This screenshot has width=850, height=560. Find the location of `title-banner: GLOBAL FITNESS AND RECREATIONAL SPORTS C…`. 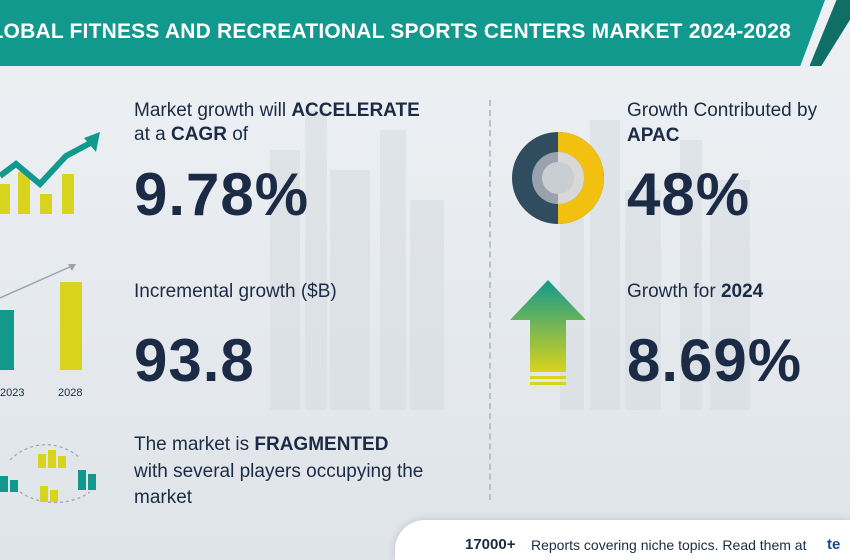

title-banner: GLOBAL FITNESS AND RECREATIONAL SPORTS C… is located at coordinates (412, 33).